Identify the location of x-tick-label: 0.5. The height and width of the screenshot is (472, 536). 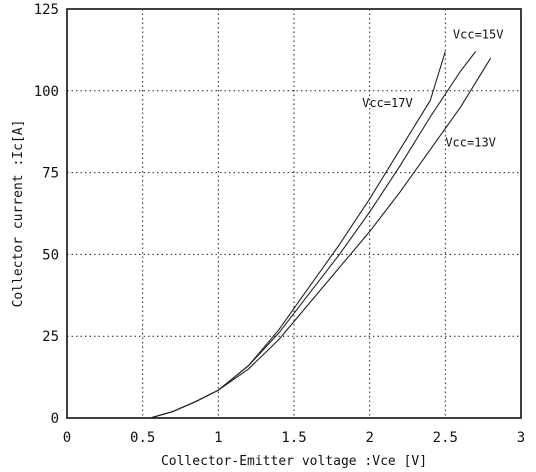
(142, 438).